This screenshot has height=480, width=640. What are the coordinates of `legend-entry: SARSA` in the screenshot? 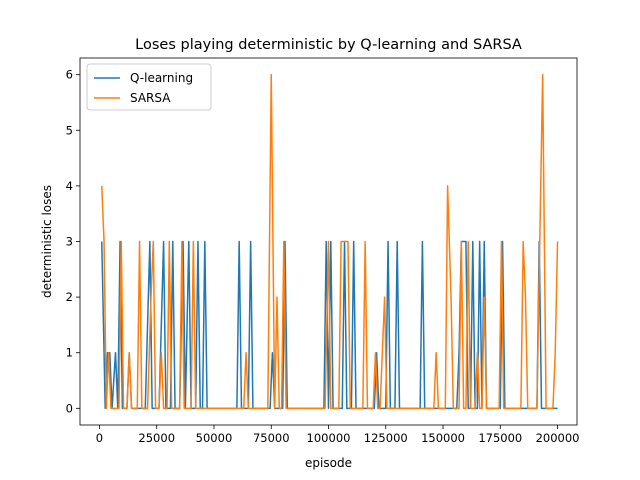 It's located at (150, 98).